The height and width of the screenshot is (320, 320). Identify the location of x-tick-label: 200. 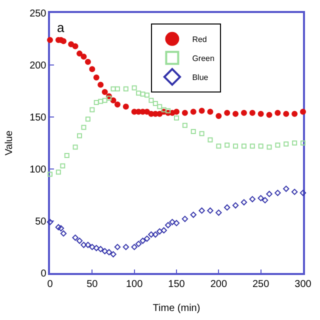
(219, 284).